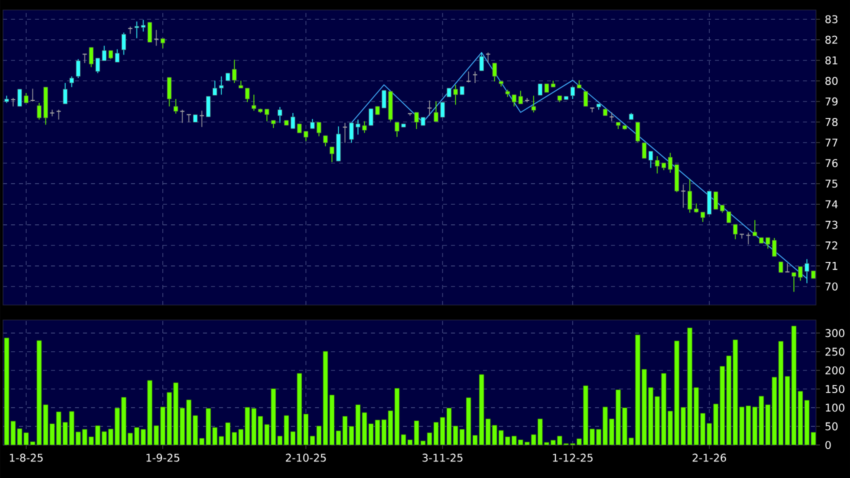 The height and width of the screenshot is (478, 850). What do you see at coordinates (832, 122) in the screenshot?
I see `y-tick-label: 78` at bounding box center [832, 122].